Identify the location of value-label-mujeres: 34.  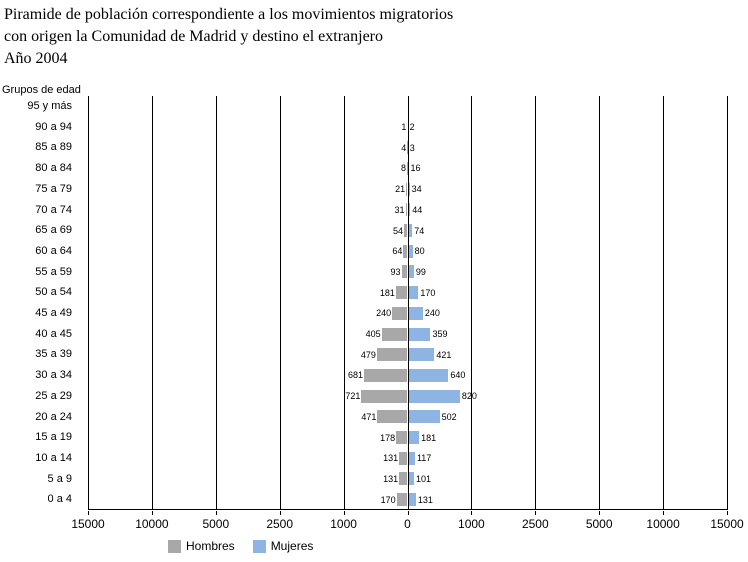
(416, 189).